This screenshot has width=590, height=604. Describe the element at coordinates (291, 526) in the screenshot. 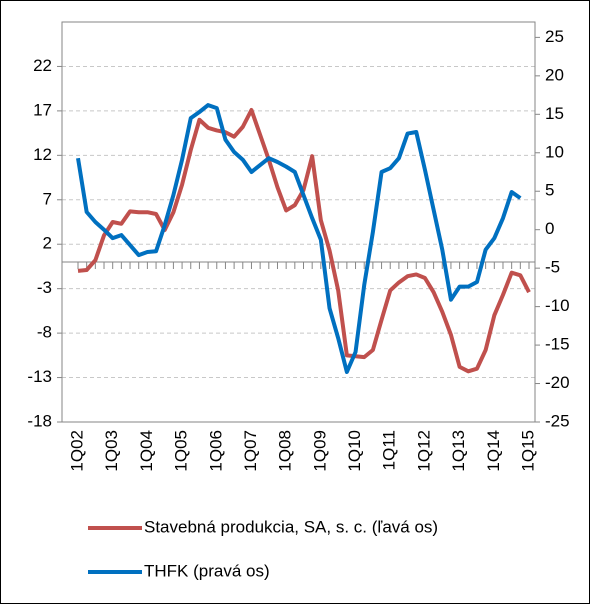

I see `legend-label: Stavebná produkcia, SA, s. c. (ľavá os)` at that location.